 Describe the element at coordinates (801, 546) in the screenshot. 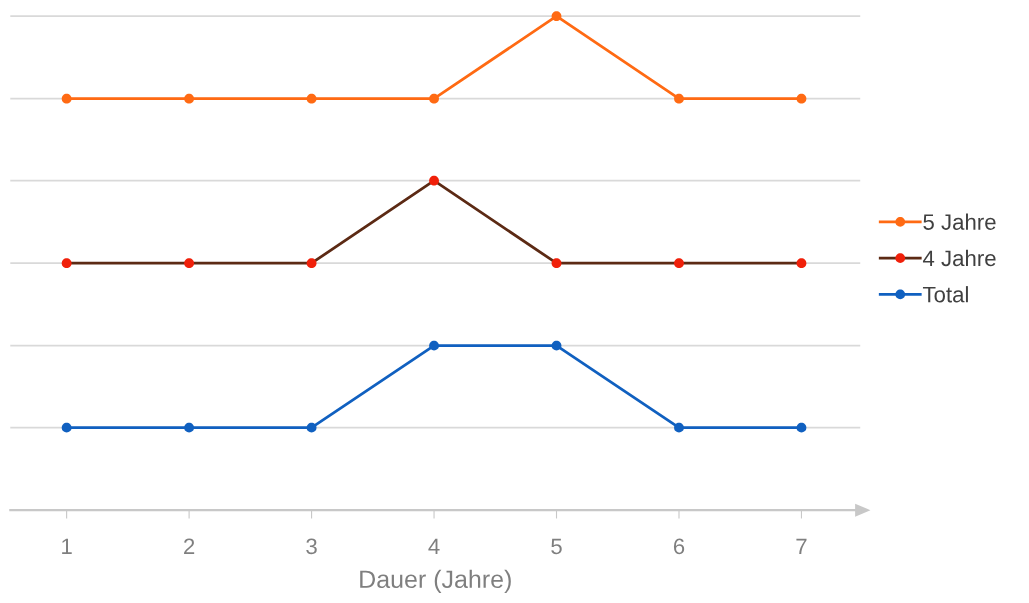

I see `x-tick-label: 7` at that location.